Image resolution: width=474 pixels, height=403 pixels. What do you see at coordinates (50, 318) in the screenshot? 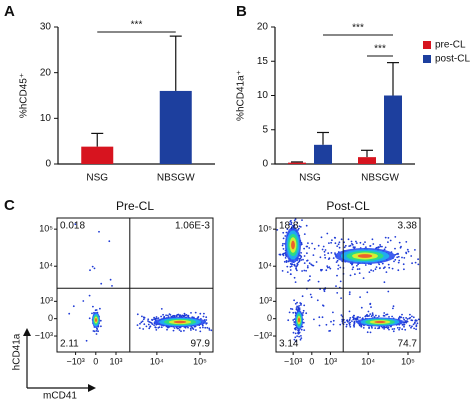
I see `y-tick-label: 0` at bounding box center [50, 318].